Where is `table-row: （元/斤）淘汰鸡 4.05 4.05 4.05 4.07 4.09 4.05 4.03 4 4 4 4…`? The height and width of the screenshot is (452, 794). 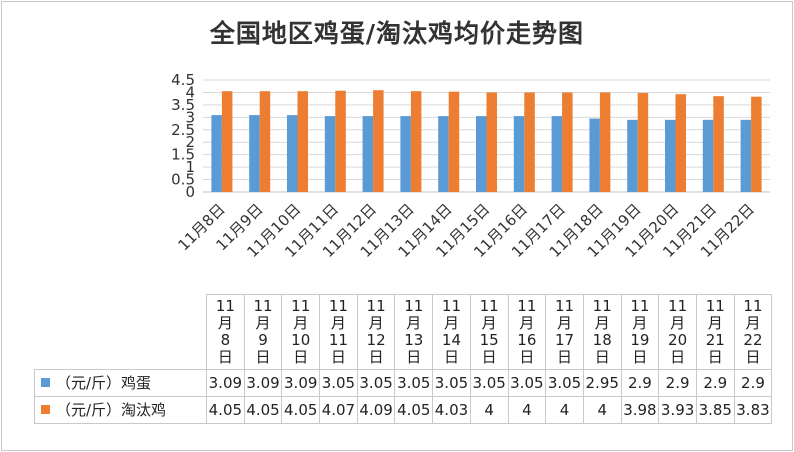
table-row: （元/斤）淘汰鸡 4.05 4.05 4.05 4.07 4.09 4.05 4.03 4 4 4 4… is located at coordinates (403, 410).